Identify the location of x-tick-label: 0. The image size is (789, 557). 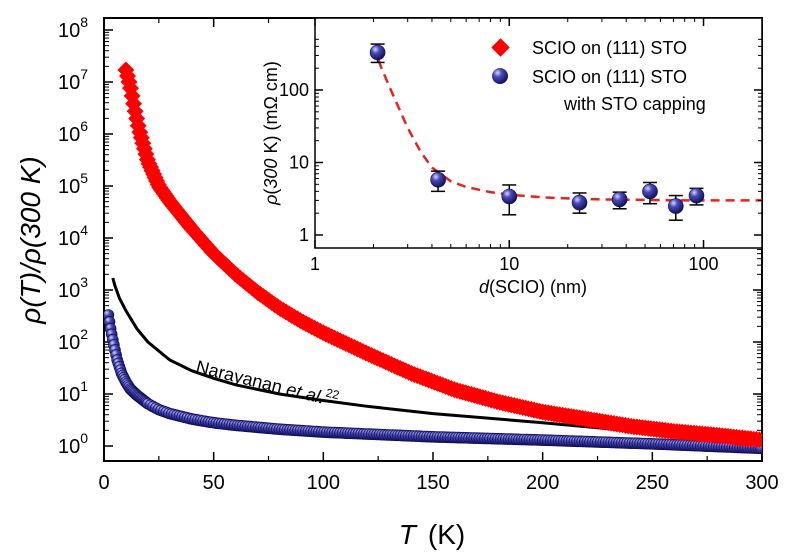
(103, 483).